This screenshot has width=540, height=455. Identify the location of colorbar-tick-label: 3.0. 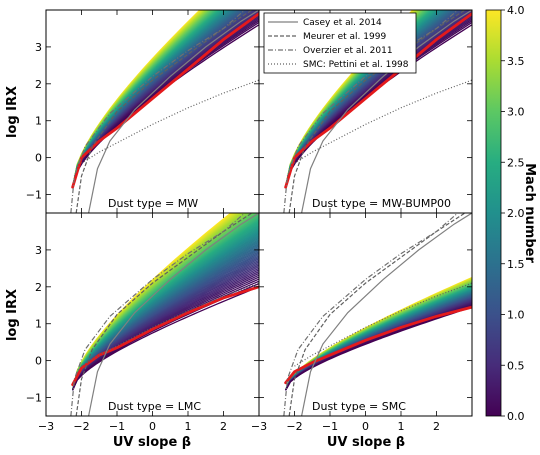
(516, 112).